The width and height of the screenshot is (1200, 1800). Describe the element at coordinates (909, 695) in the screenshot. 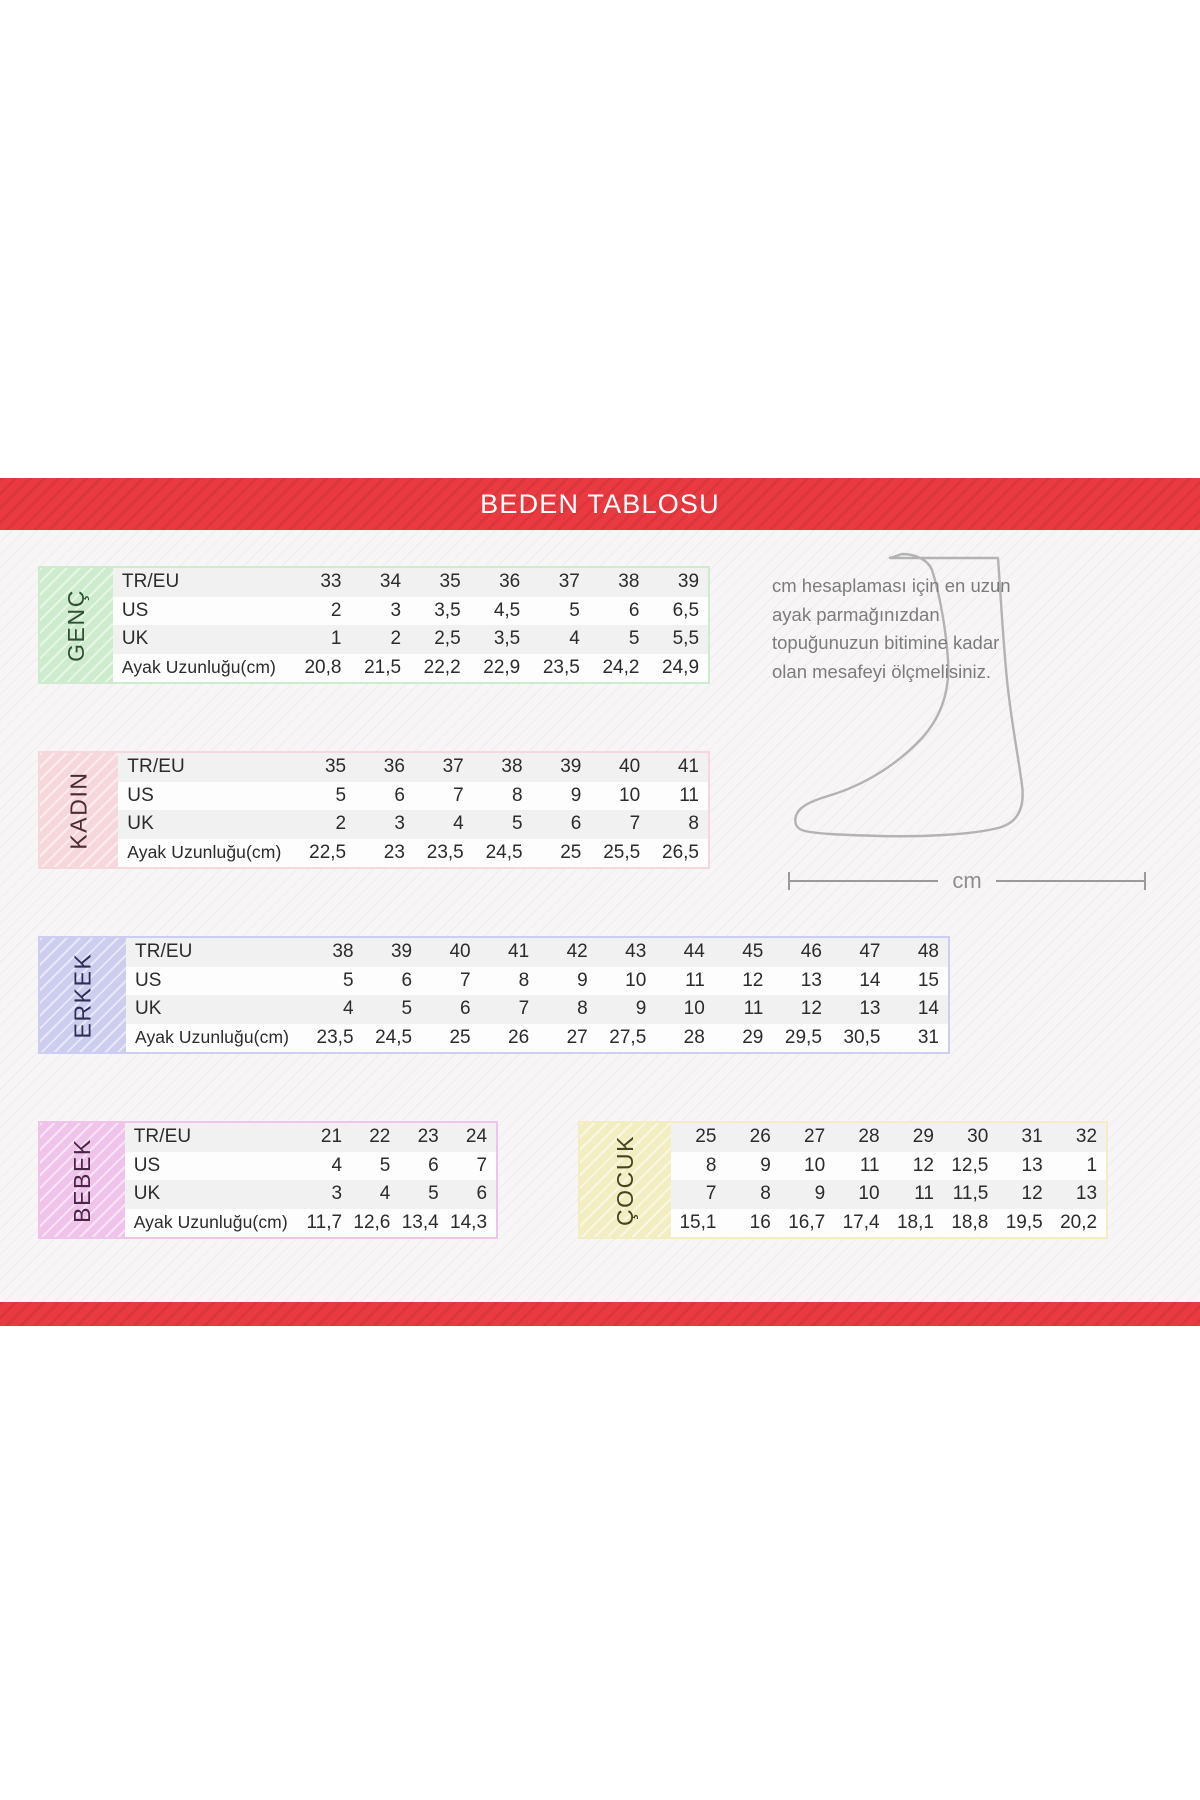

I see `foot-outline-icon` at that location.